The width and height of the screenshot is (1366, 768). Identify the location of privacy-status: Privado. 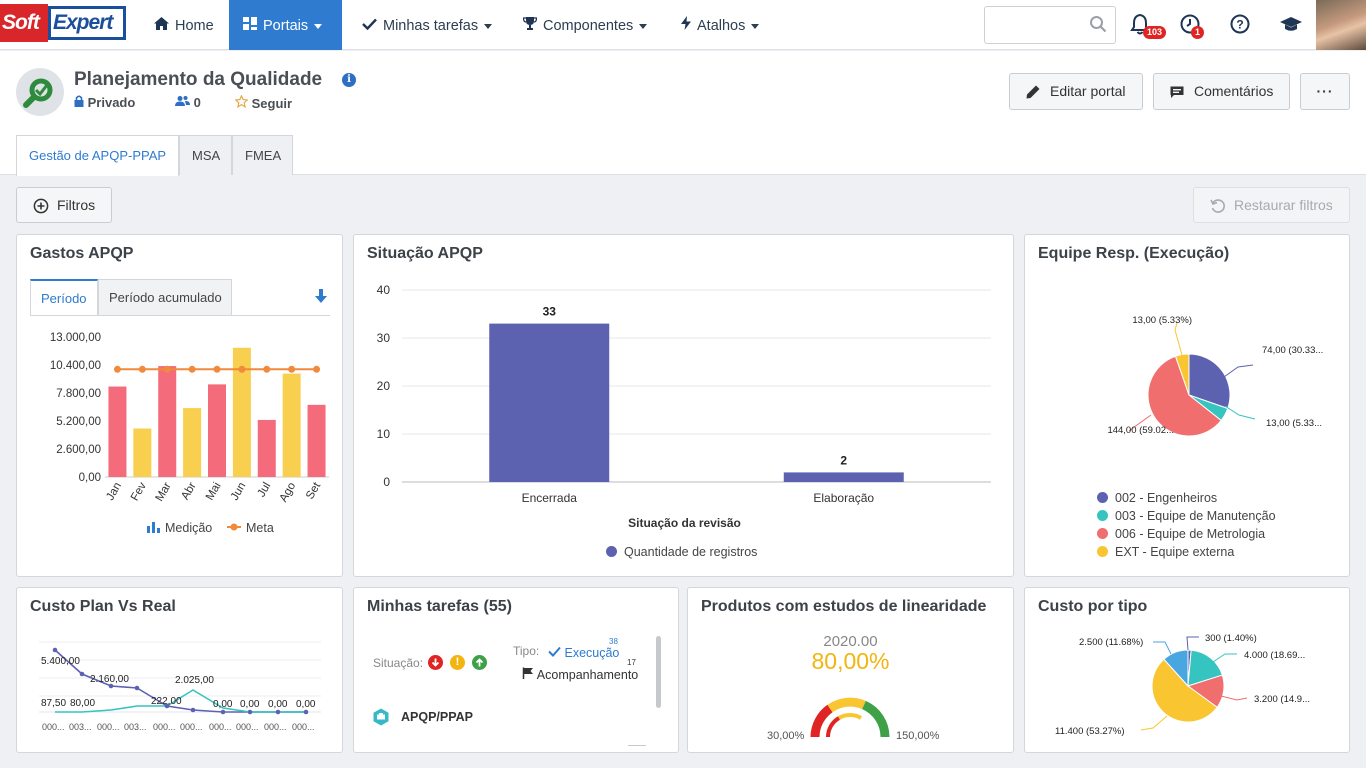
(104, 102).